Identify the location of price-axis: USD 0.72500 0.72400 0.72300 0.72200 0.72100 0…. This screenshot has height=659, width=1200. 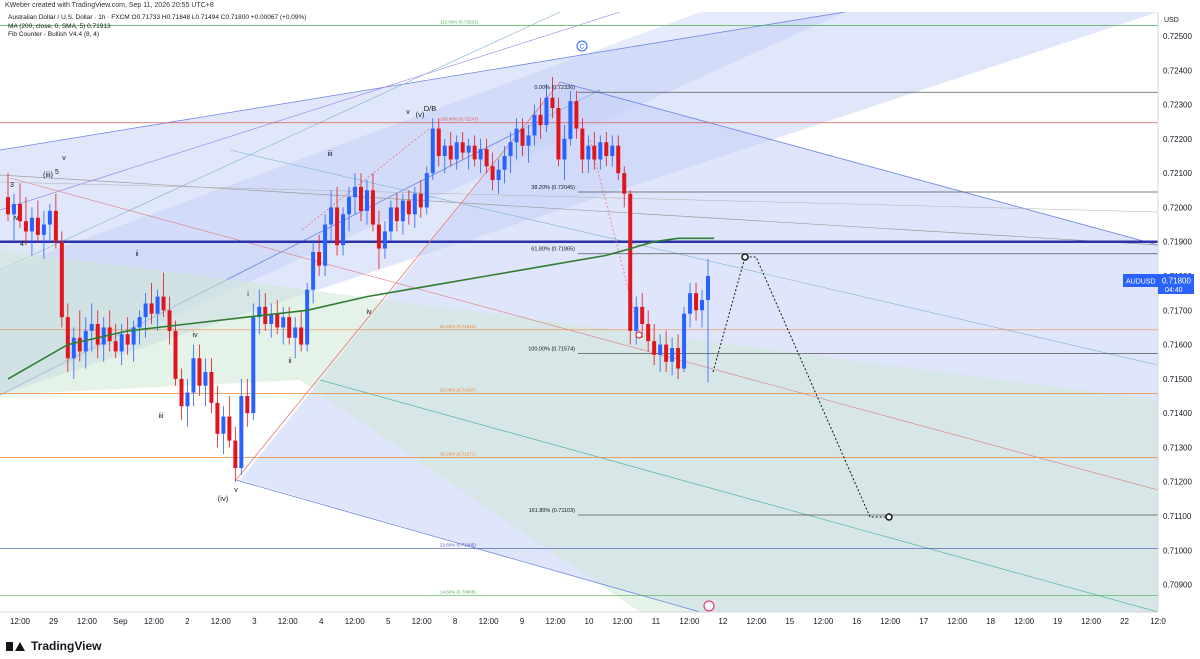
(1161, 321).